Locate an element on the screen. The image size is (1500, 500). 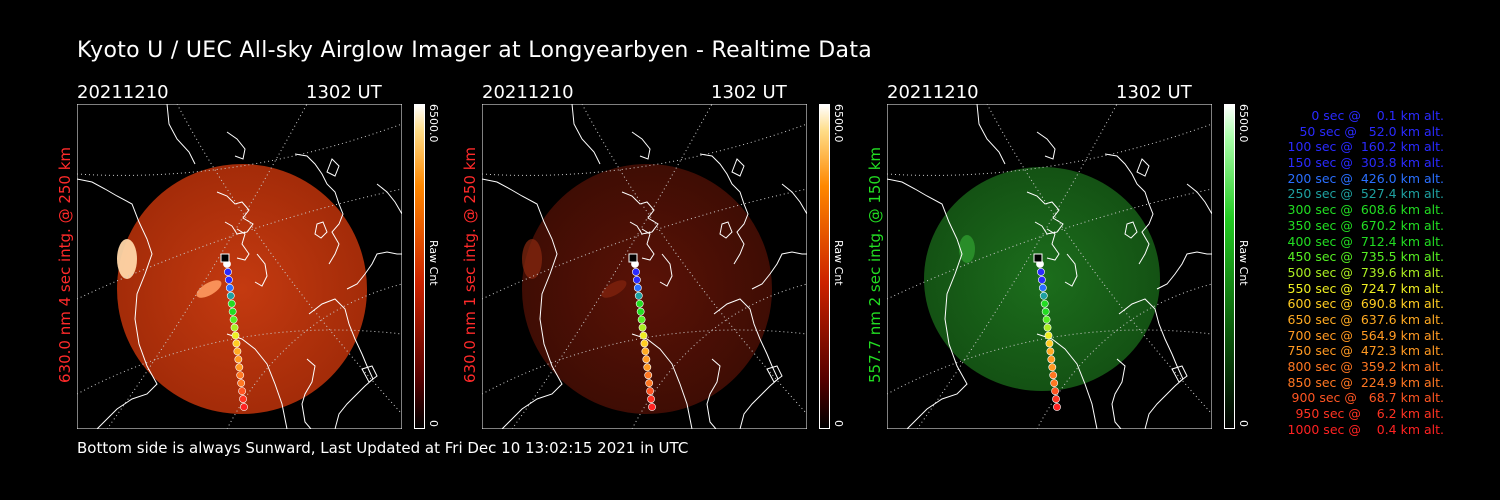
legend-row: 50 sec @ 52.0 km alt. is located at coordinates (1367, 131).